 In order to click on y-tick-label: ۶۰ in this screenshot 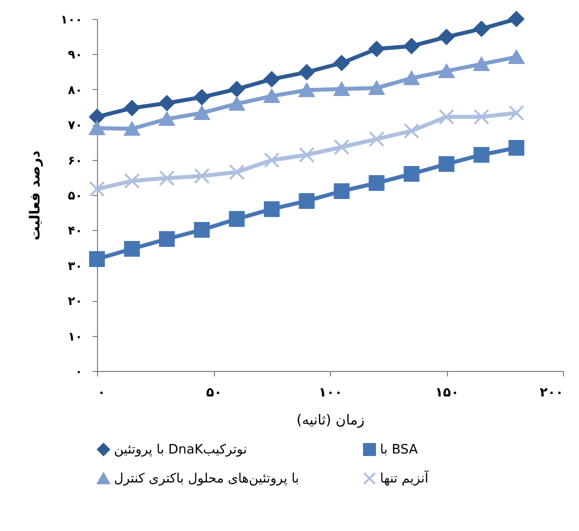, I will do `click(75, 160)`.